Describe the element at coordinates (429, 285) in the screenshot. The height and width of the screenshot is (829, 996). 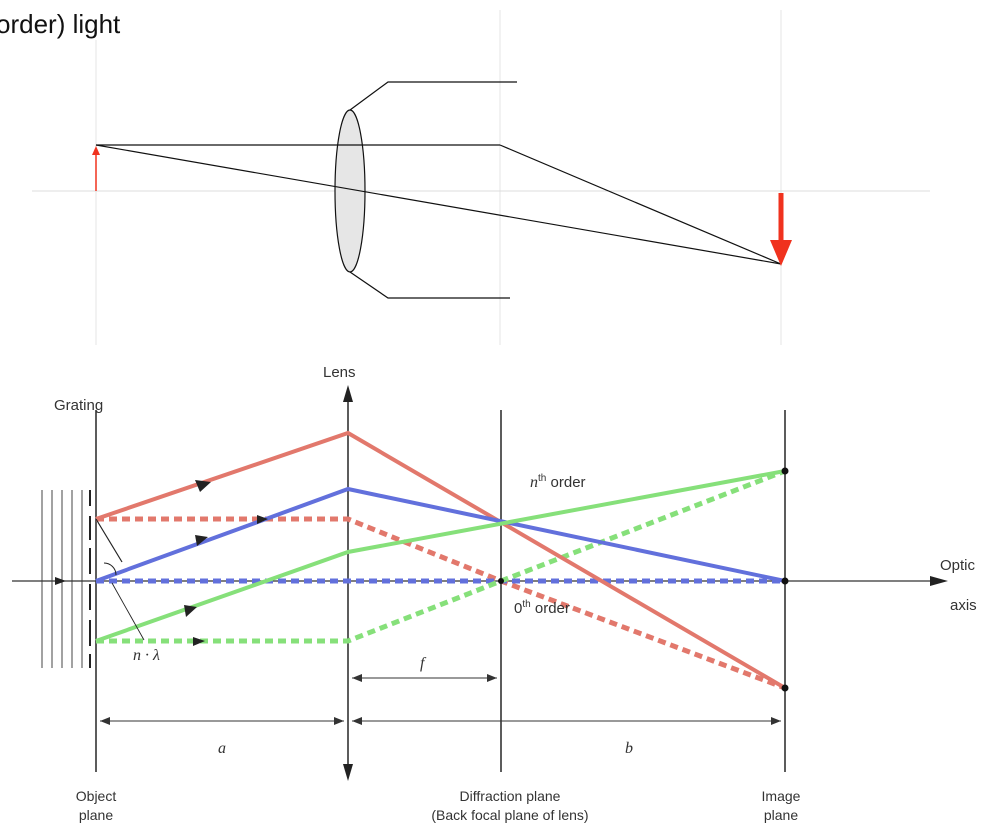
I see `lens-barrel-bottom` at that location.